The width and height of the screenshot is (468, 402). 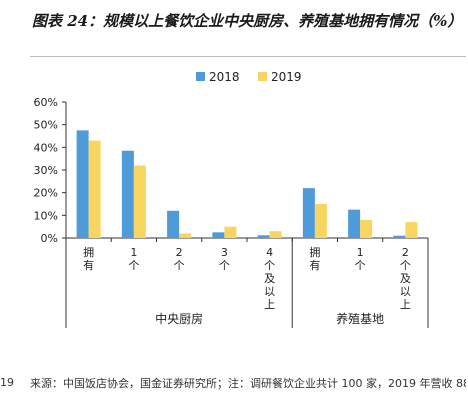 What do you see at coordinates (49, 238) in the screenshot?
I see `y-tick-label: 0%` at bounding box center [49, 238].